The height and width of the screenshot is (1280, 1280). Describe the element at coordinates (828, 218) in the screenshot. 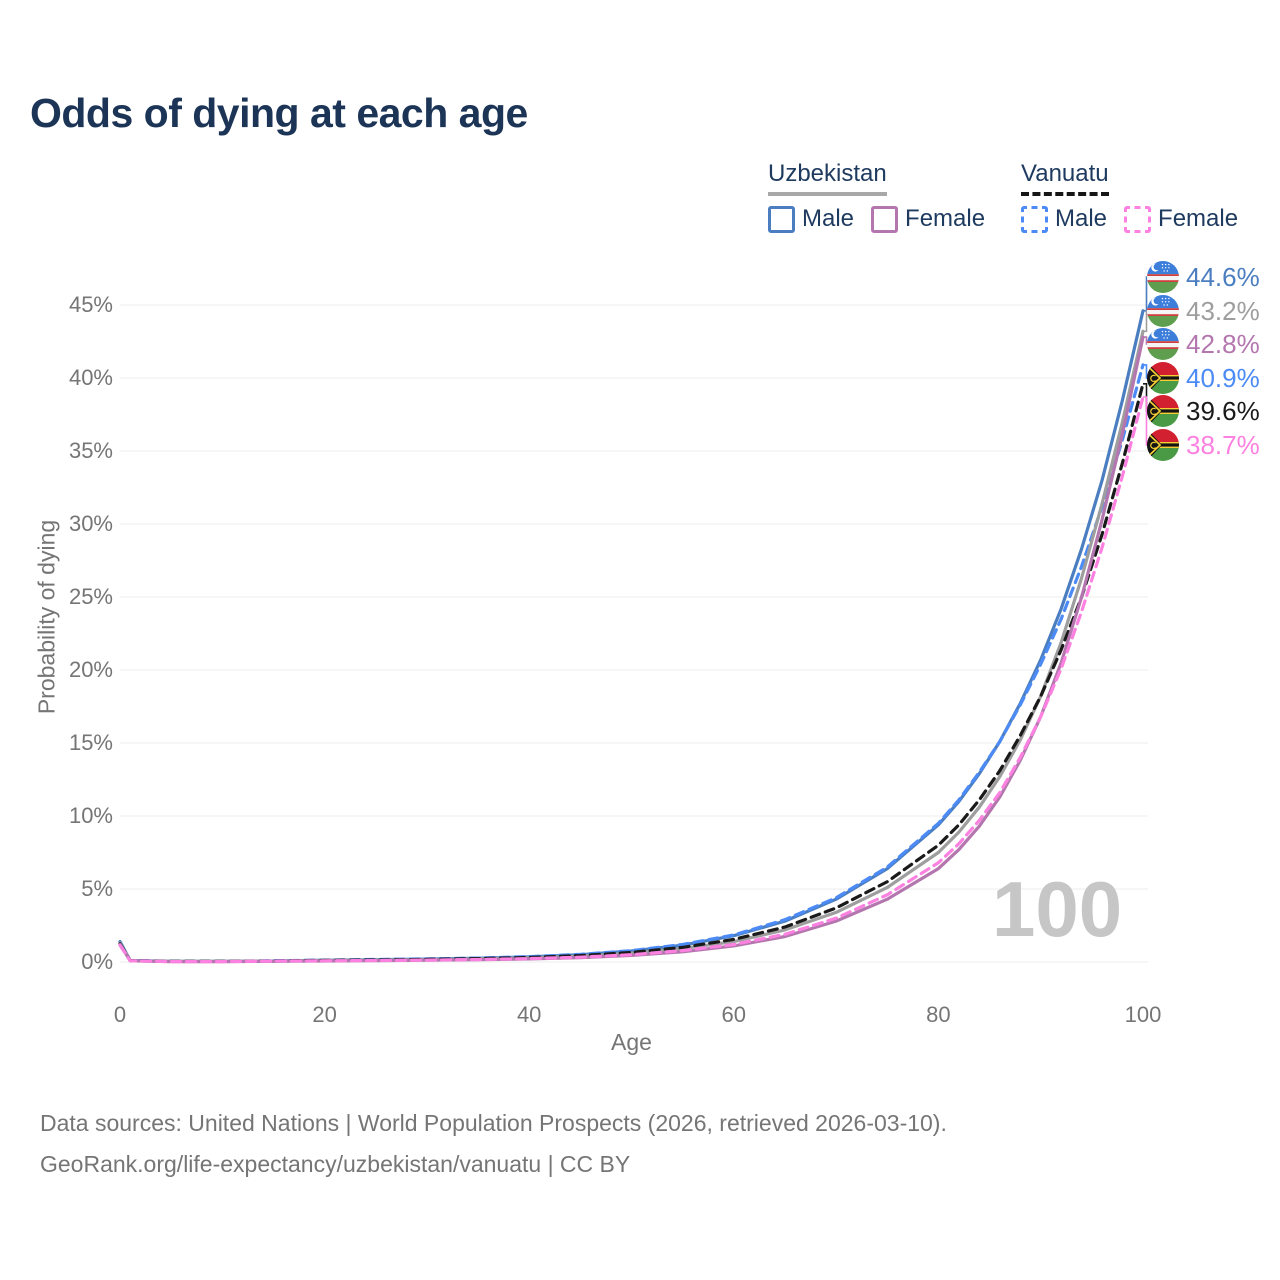

I see `legend-label-uzbekistan-male: Male` at that location.